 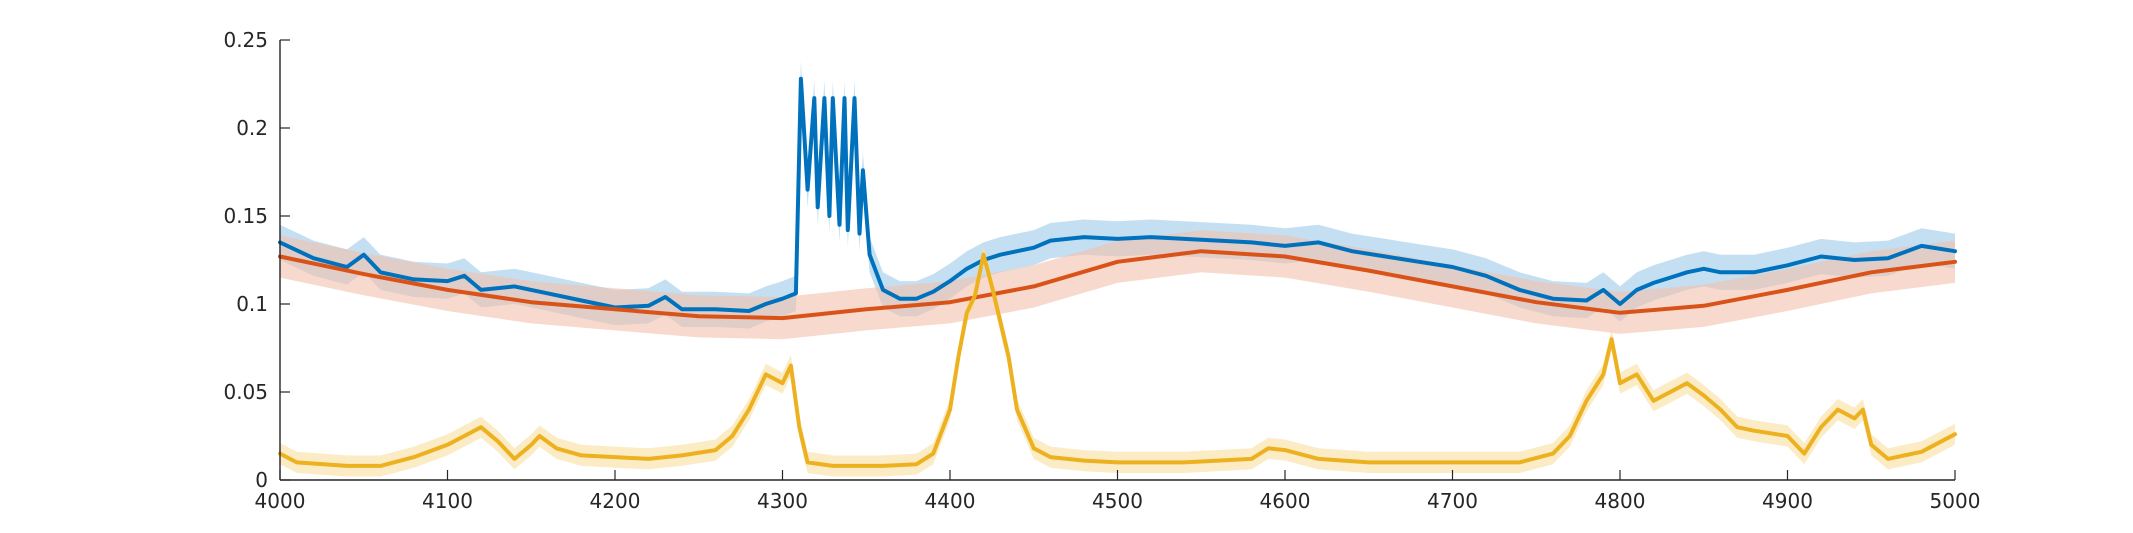 What do you see at coordinates (1285, 501) in the screenshot?
I see `x-tick-label: 4600` at bounding box center [1285, 501].